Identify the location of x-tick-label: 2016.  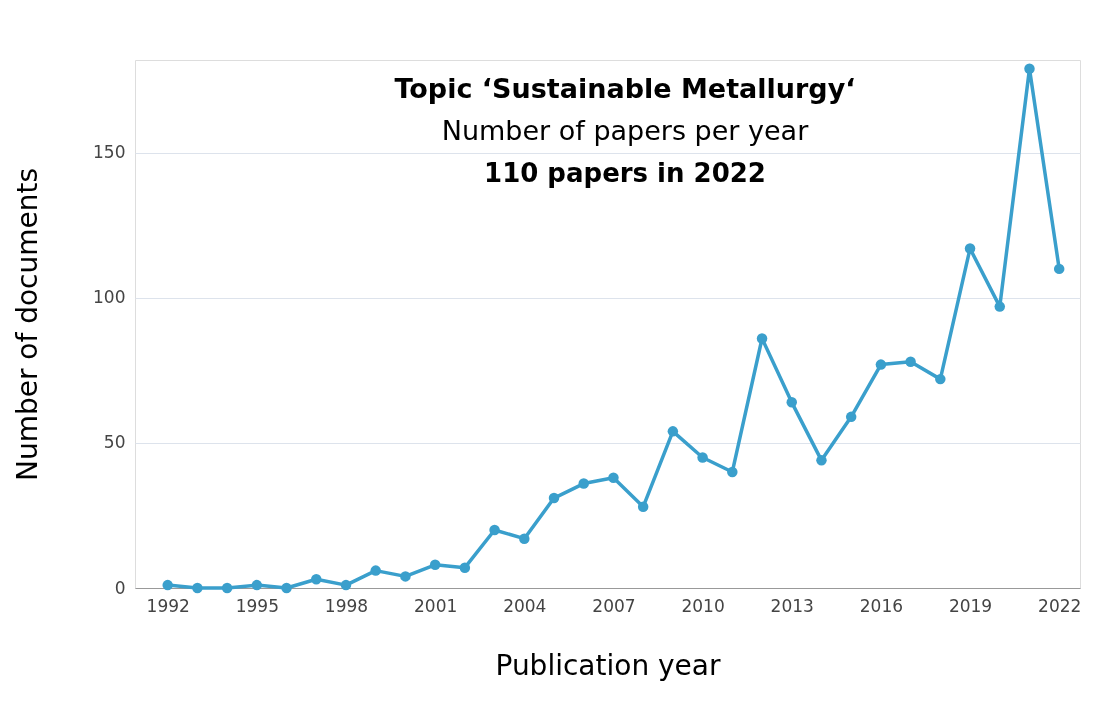
(881, 605).